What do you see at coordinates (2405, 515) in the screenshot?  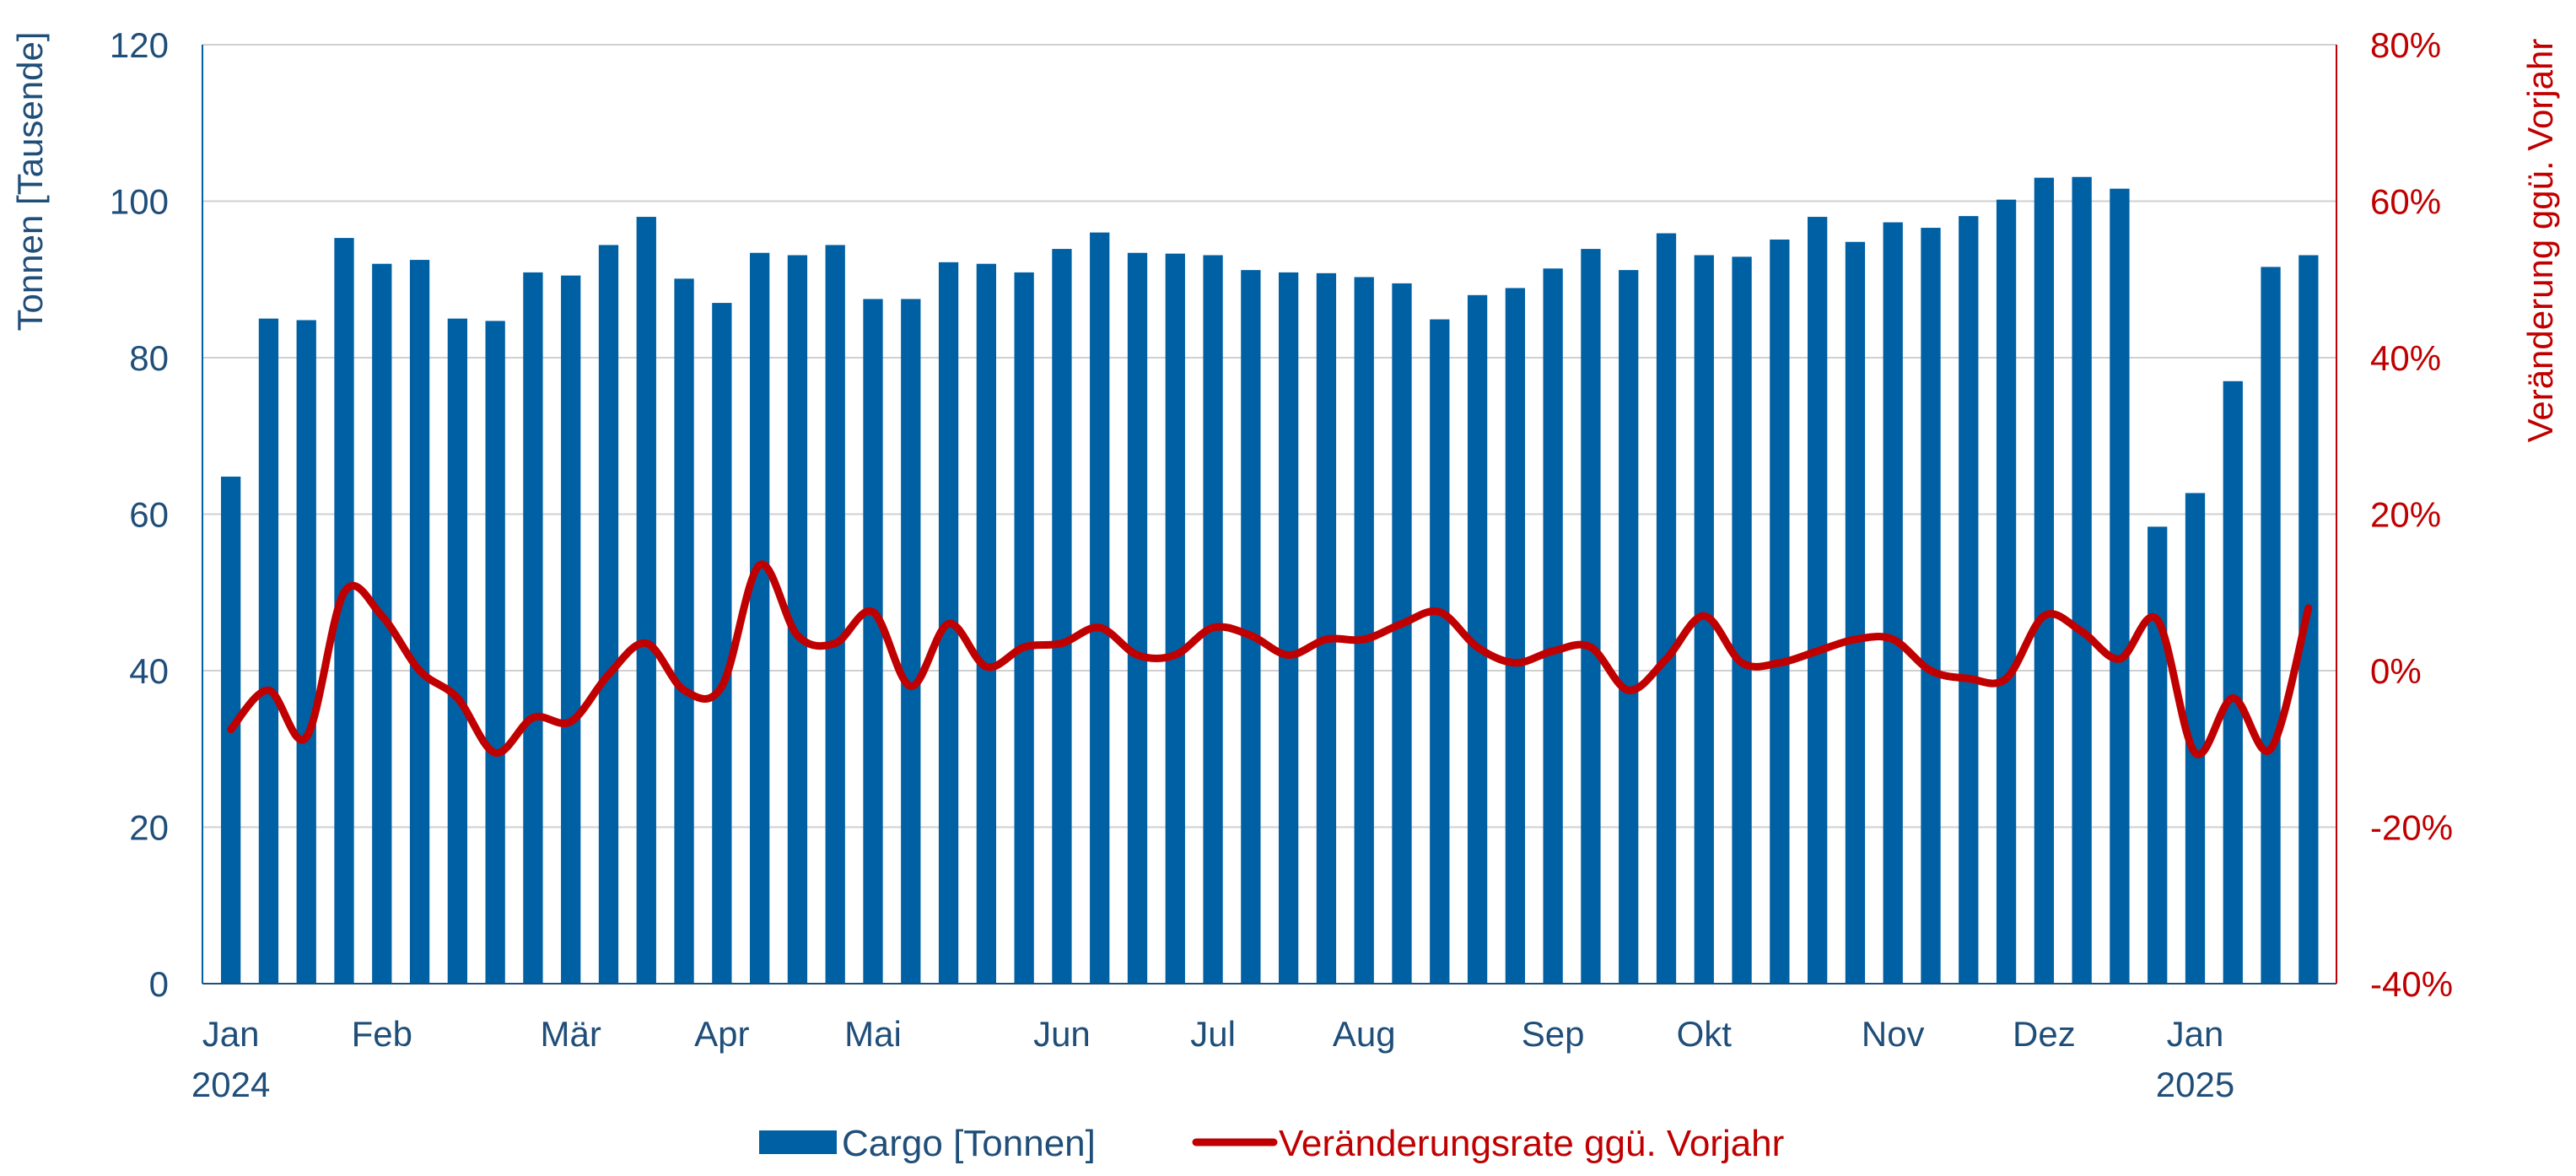 I see `right-tick-label: 20%` at bounding box center [2405, 515].